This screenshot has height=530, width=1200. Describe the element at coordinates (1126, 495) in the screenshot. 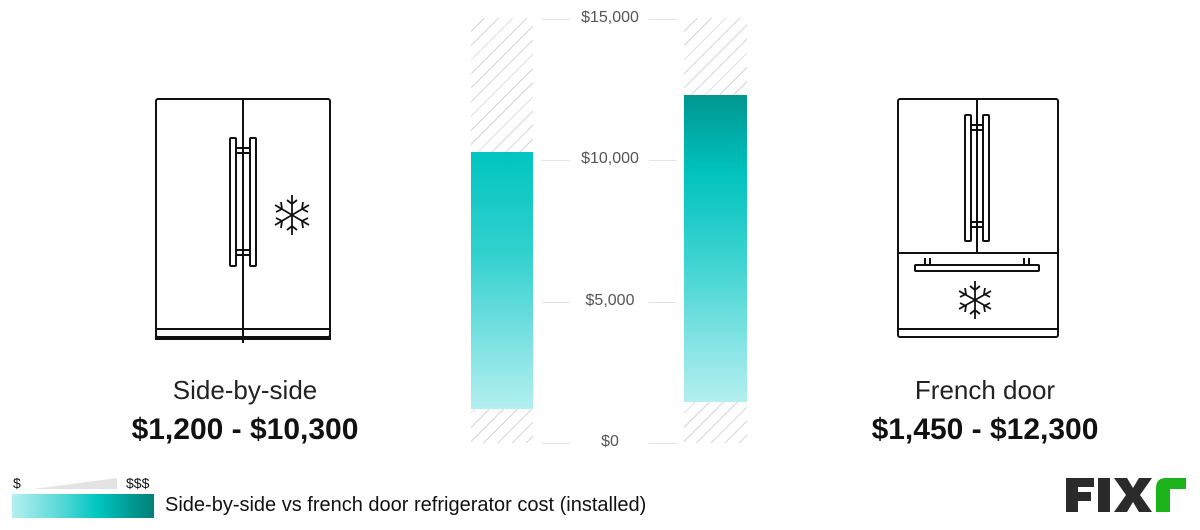

I see `fixr-logo` at that location.